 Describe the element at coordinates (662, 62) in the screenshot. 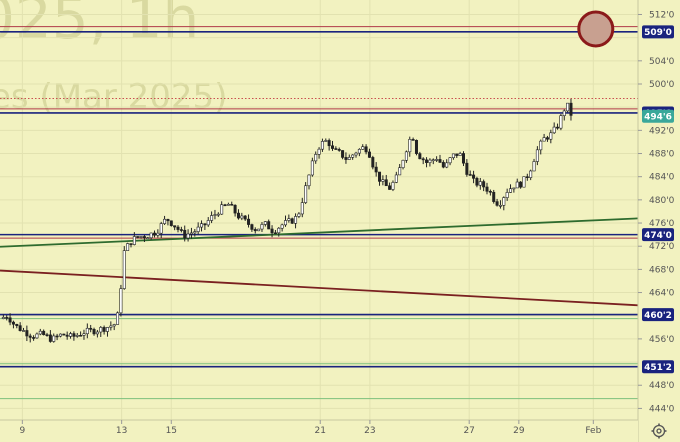

I see `y-tick-label-2: 504'0` at that location.